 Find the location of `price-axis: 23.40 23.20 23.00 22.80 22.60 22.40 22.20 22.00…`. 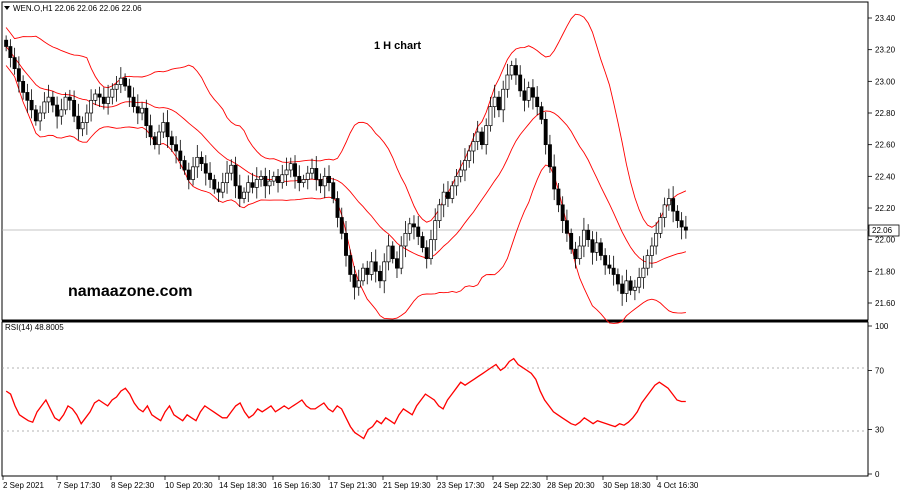

price-axis: 23.40 23.20 23.00 22.80 22.60 22.40 22.20 22.00… is located at coordinates (882, 161).